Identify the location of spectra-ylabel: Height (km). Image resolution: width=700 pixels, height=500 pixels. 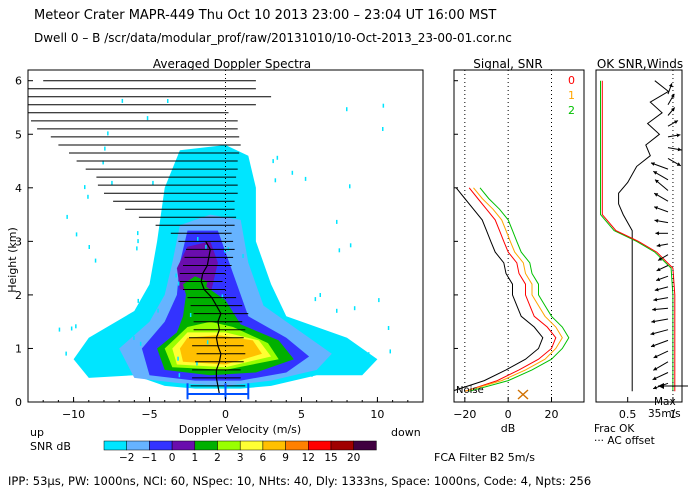
(12, 260).